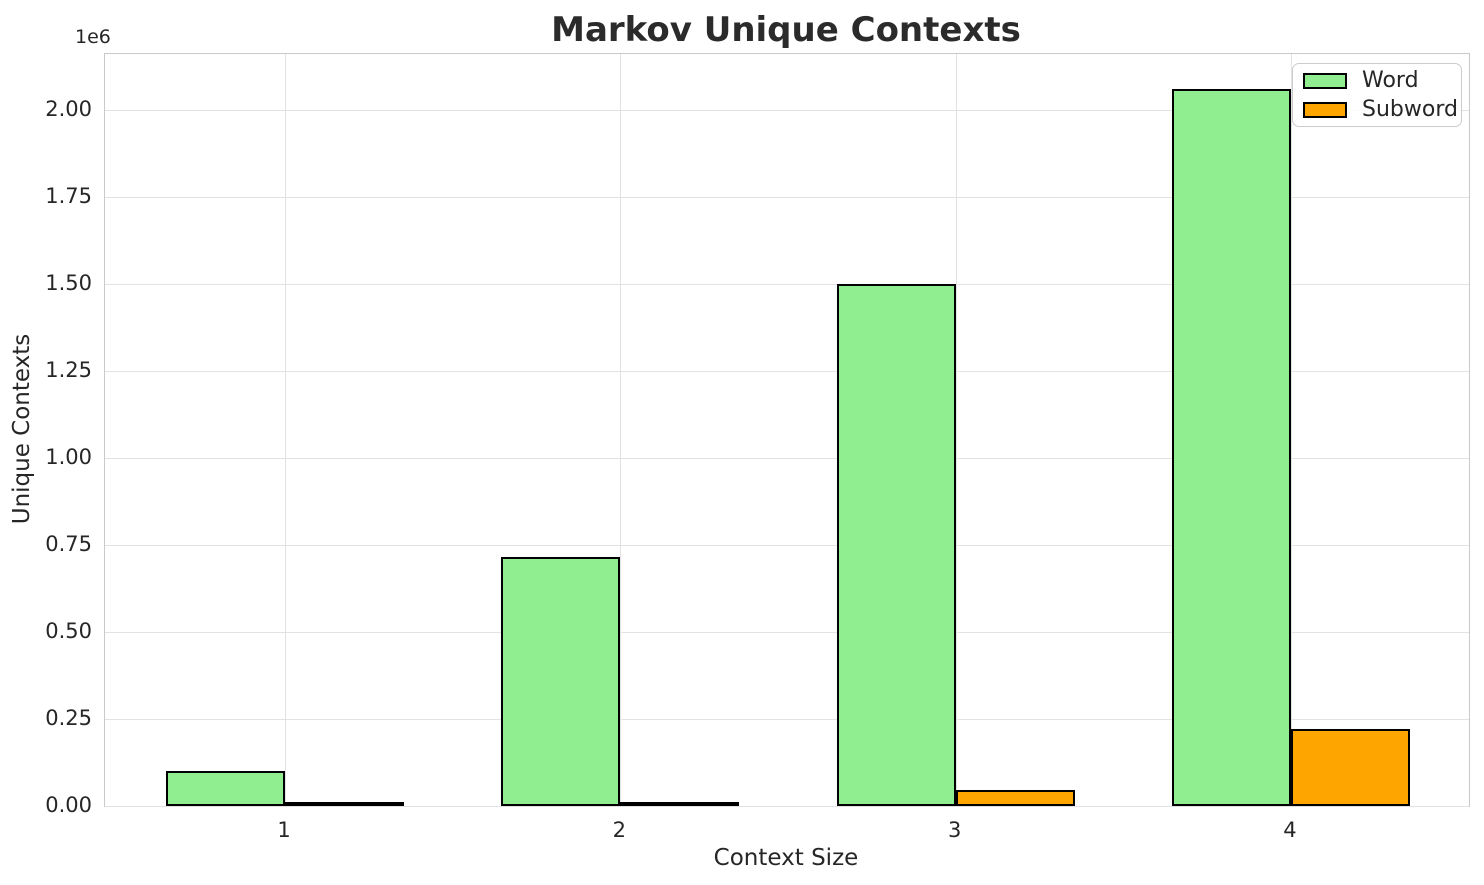  What do you see at coordinates (68, 543) in the screenshot?
I see `y-tick-label-0.75: 0.75` at bounding box center [68, 543].